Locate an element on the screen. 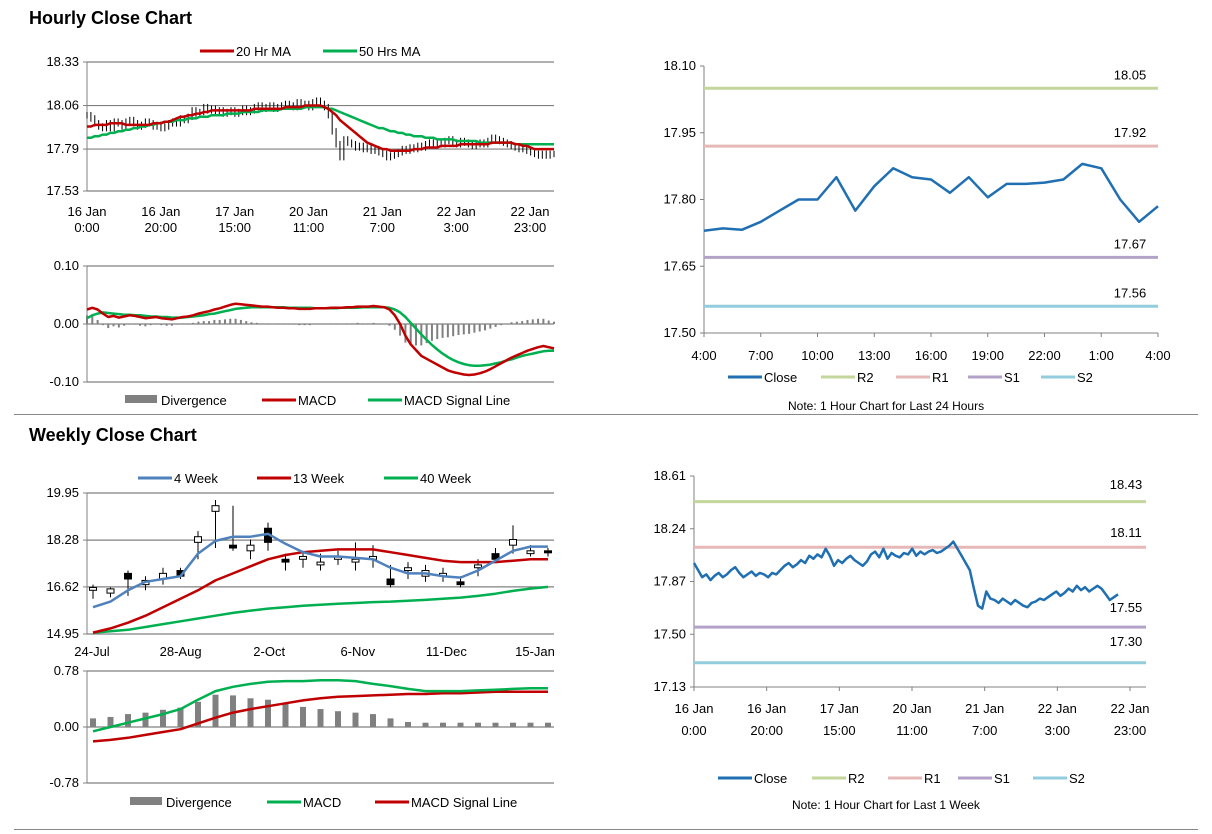  legend-ma50-label: 50 Hrs MA is located at coordinates (390, 51).